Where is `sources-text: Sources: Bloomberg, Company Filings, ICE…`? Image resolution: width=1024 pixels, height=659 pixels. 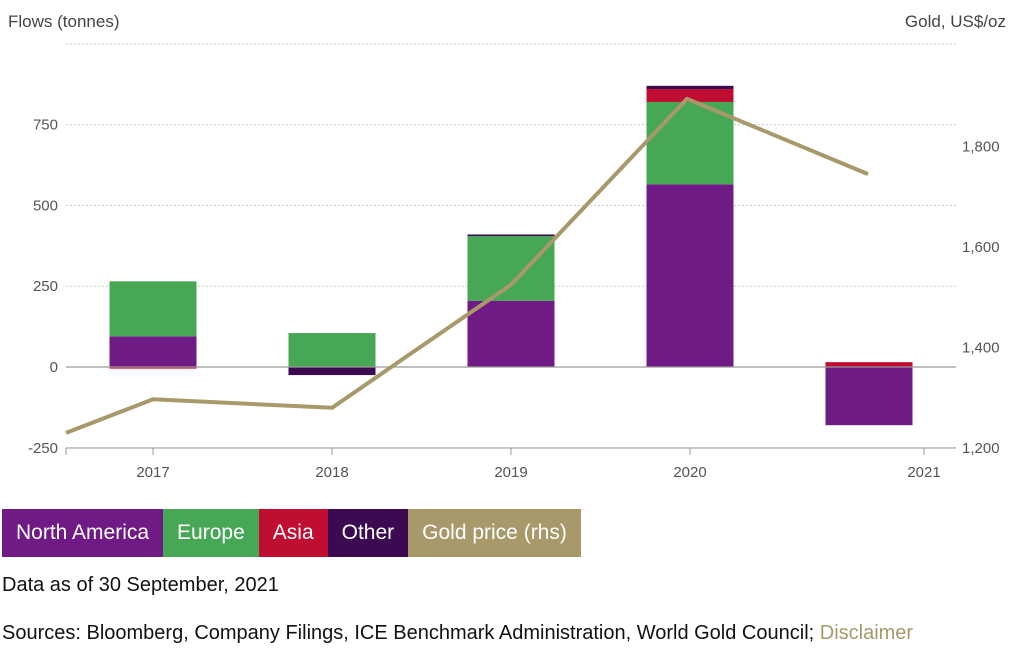
sources-text: Sources: Bloomberg, Company Filings, ICE… is located at coordinates (411, 633).